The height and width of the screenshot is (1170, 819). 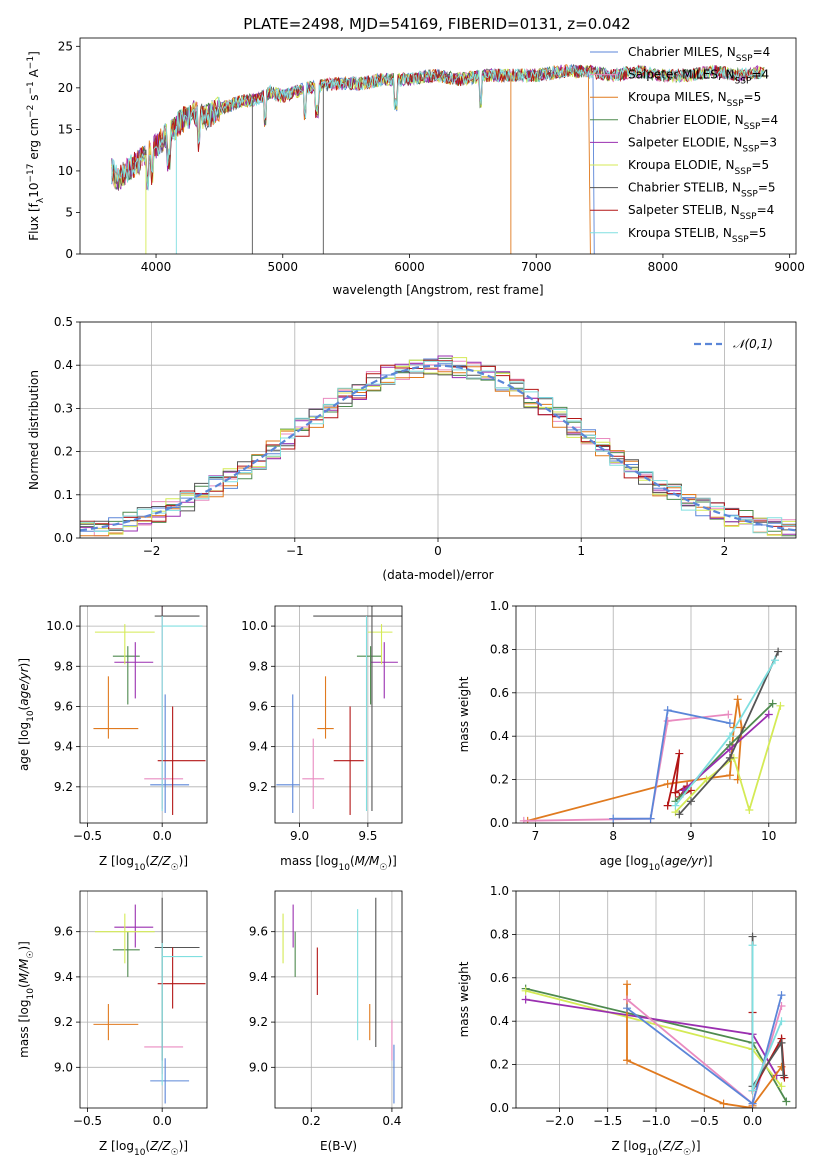 What do you see at coordinates (87, 836) in the screenshot?
I see `age-z-xtick-label: −0.5` at bounding box center [87, 836].